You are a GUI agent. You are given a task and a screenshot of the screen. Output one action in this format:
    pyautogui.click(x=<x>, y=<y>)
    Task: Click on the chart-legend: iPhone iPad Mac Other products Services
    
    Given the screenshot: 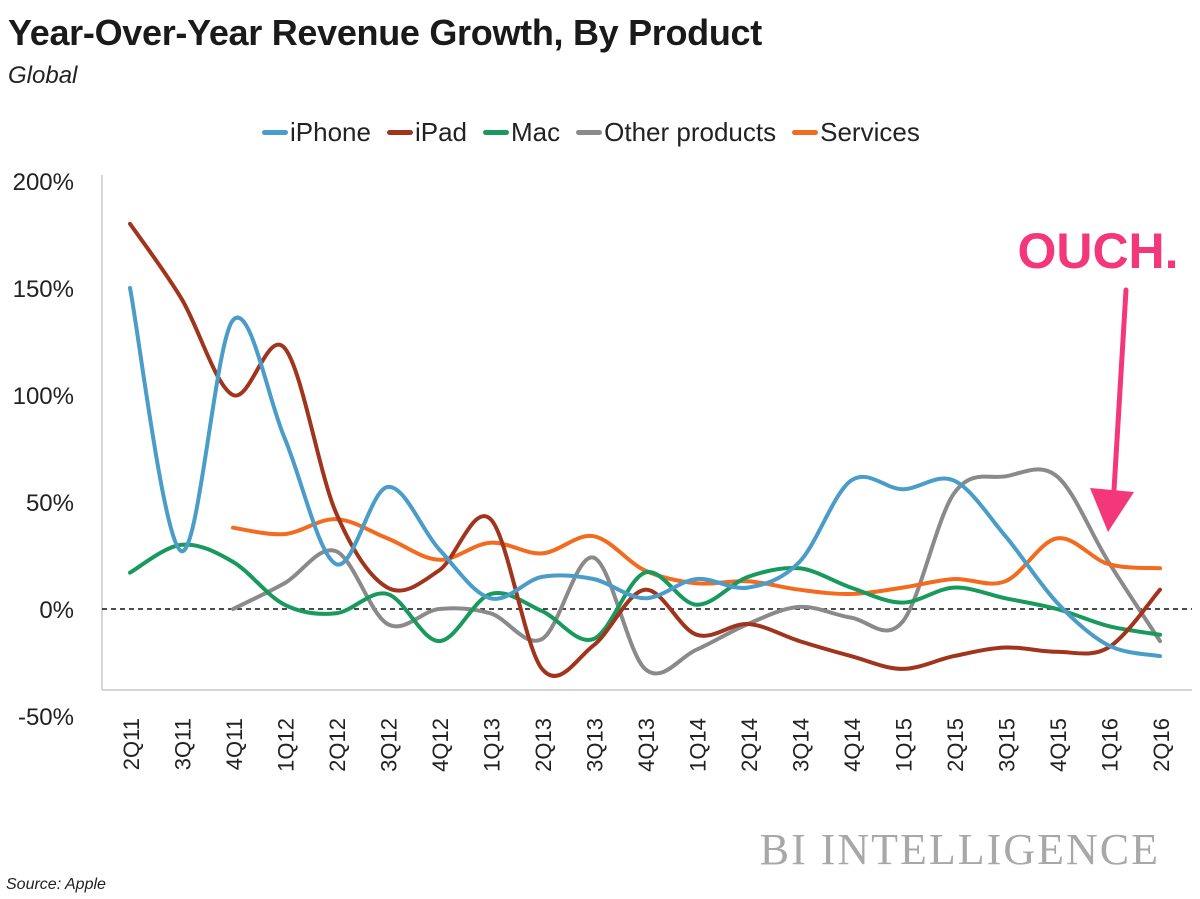 What is the action you would take?
    pyautogui.click(x=599, y=132)
    